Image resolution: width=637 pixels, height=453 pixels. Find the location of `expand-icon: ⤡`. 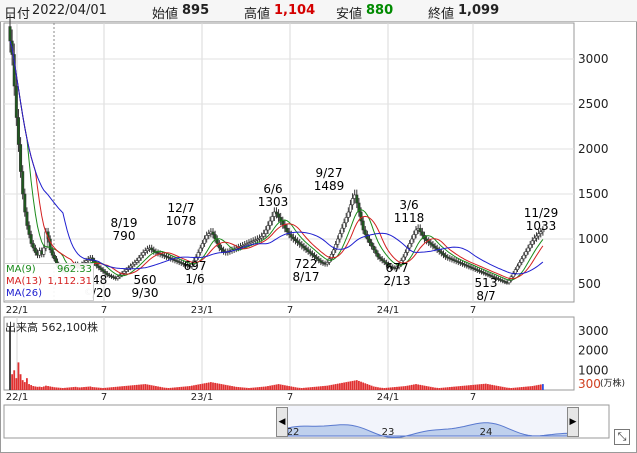

expand-icon: ⤡ is located at coordinates (622, 437).